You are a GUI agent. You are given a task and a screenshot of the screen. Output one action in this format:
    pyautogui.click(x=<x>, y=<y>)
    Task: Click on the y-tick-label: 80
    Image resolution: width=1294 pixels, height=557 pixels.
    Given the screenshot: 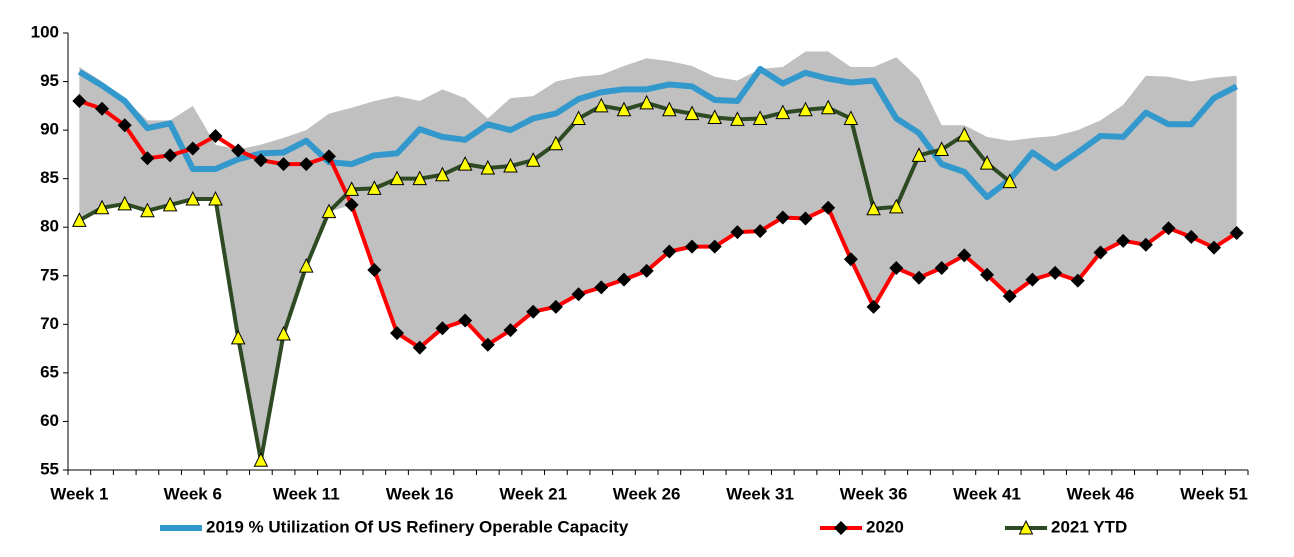 What is the action you would take?
    pyautogui.click(x=49, y=226)
    